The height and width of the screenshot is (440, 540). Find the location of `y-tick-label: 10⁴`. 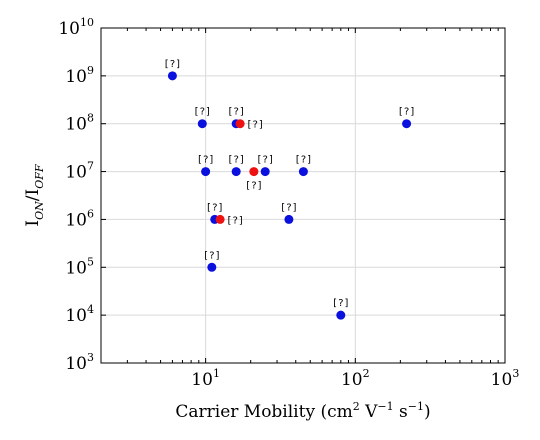

y-tick-label: 10⁴ is located at coordinates (79, 314).